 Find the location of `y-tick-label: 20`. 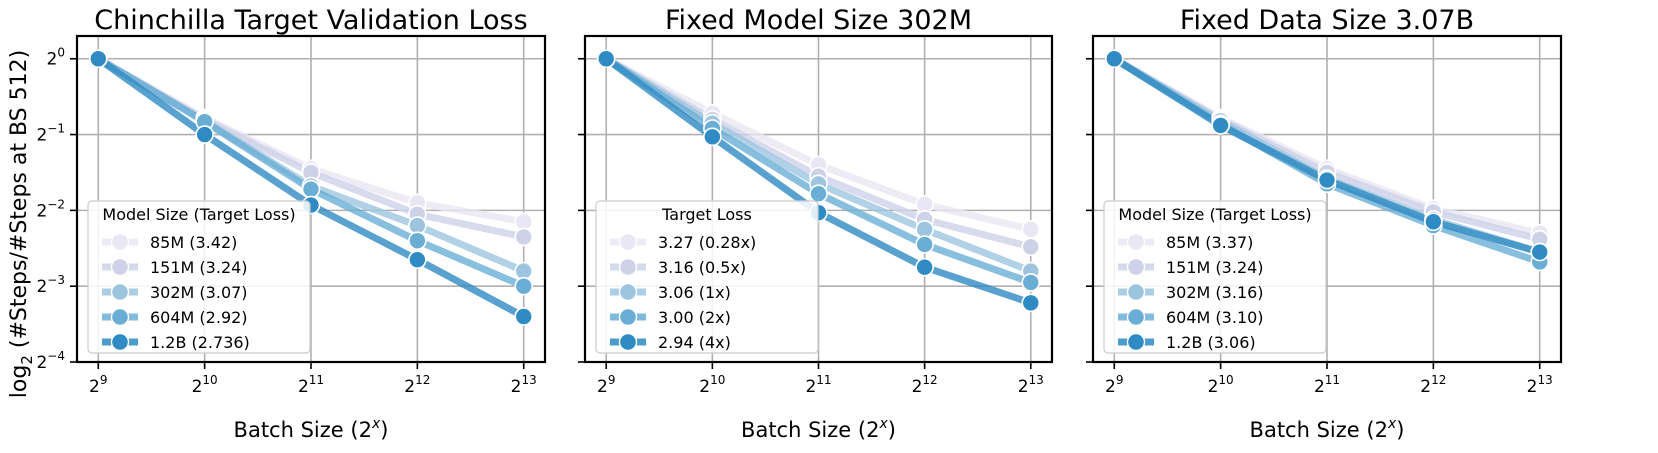

y-tick-label: 20 is located at coordinates (56, 58).